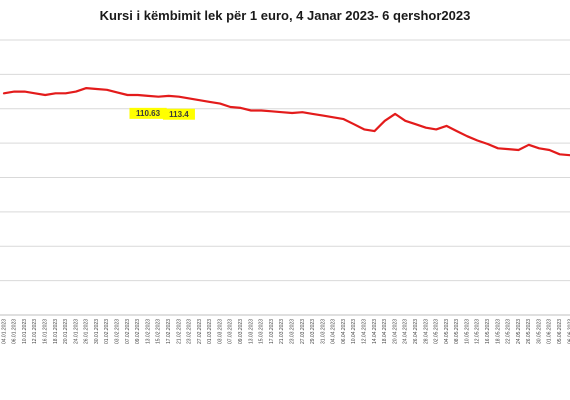 Image resolution: width=570 pixels, height=400 pixels. What do you see at coordinates (118, 331) in the screenshot?
I see `x-tick-label: 03.02.2023` at bounding box center [118, 331].